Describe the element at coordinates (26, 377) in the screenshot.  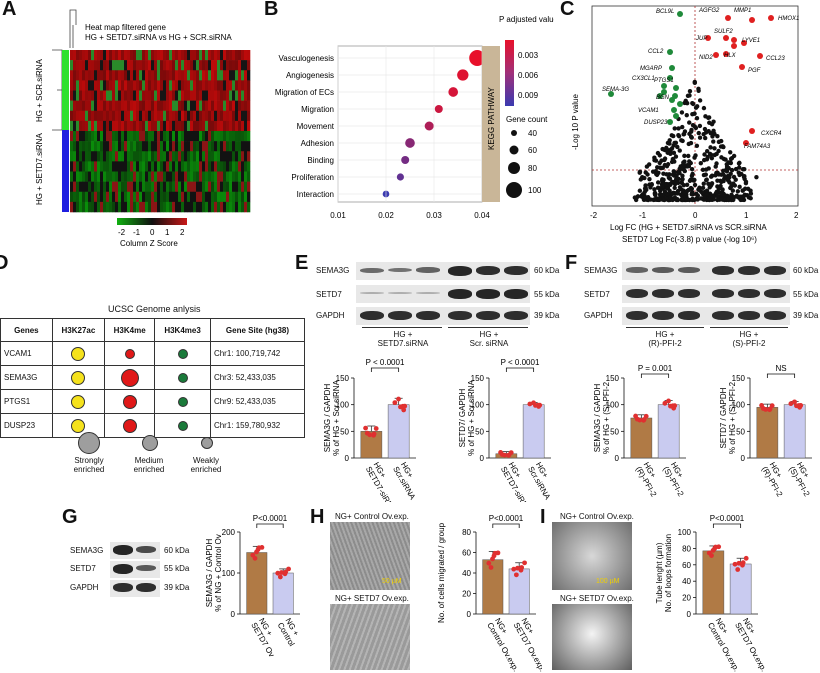
I see `gene-cell: SEMA3G` at that location.